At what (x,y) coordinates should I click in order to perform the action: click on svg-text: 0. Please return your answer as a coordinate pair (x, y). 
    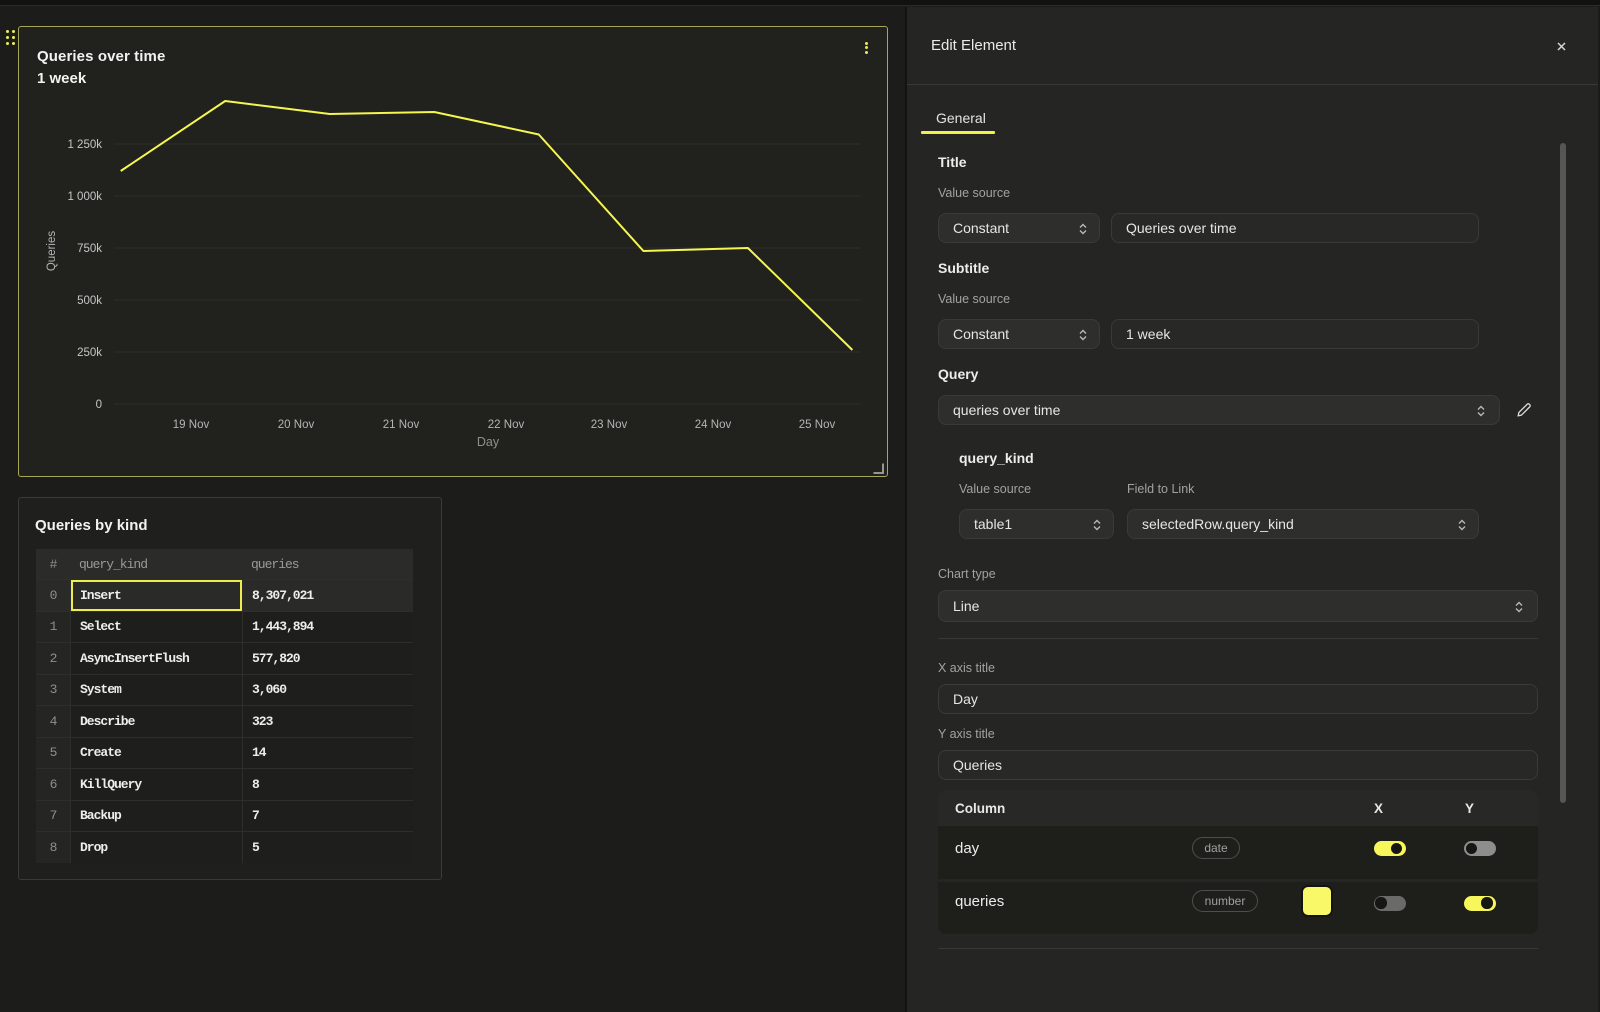
    Looking at the image, I should click on (99, 405).